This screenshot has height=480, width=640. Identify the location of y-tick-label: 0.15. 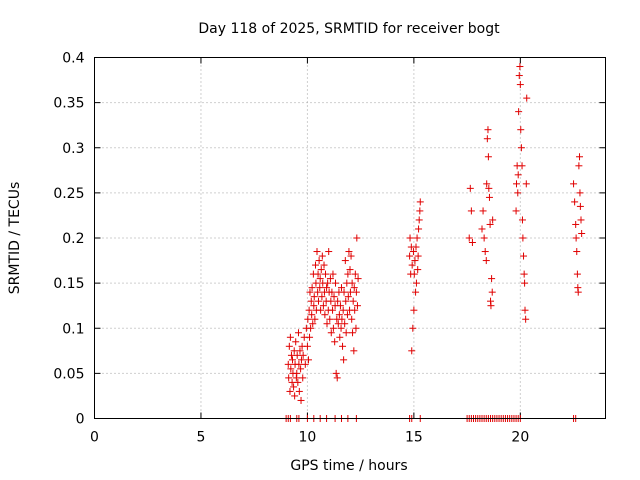
(68, 284).